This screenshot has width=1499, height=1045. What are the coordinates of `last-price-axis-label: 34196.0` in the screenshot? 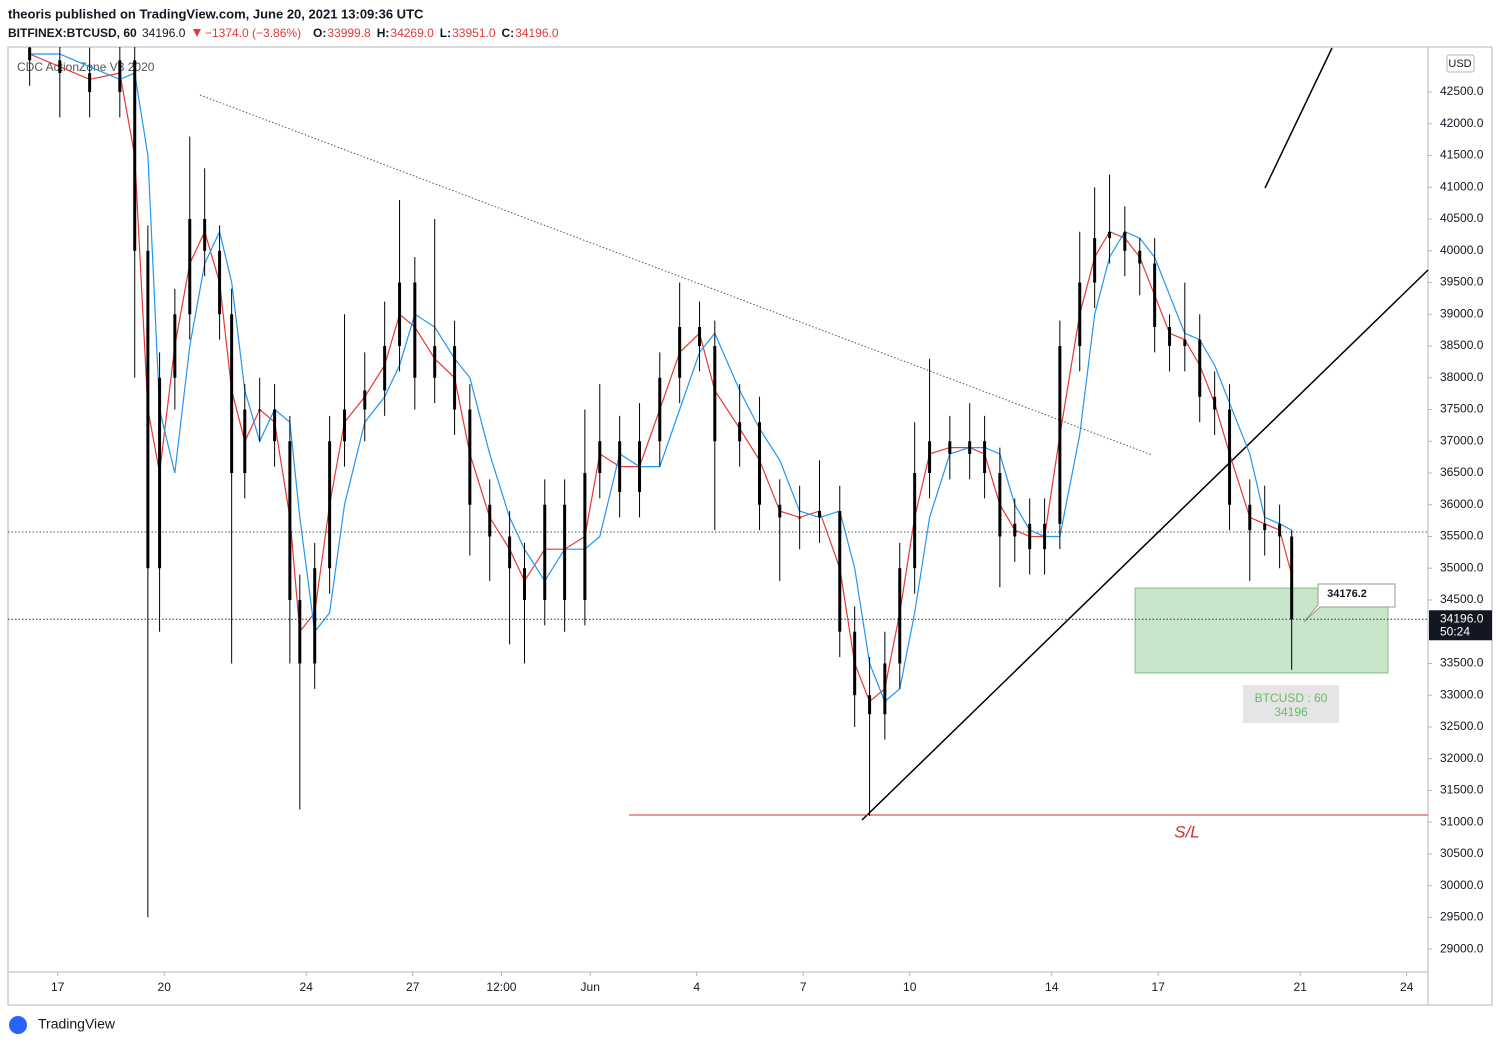 It's located at (1462, 618).